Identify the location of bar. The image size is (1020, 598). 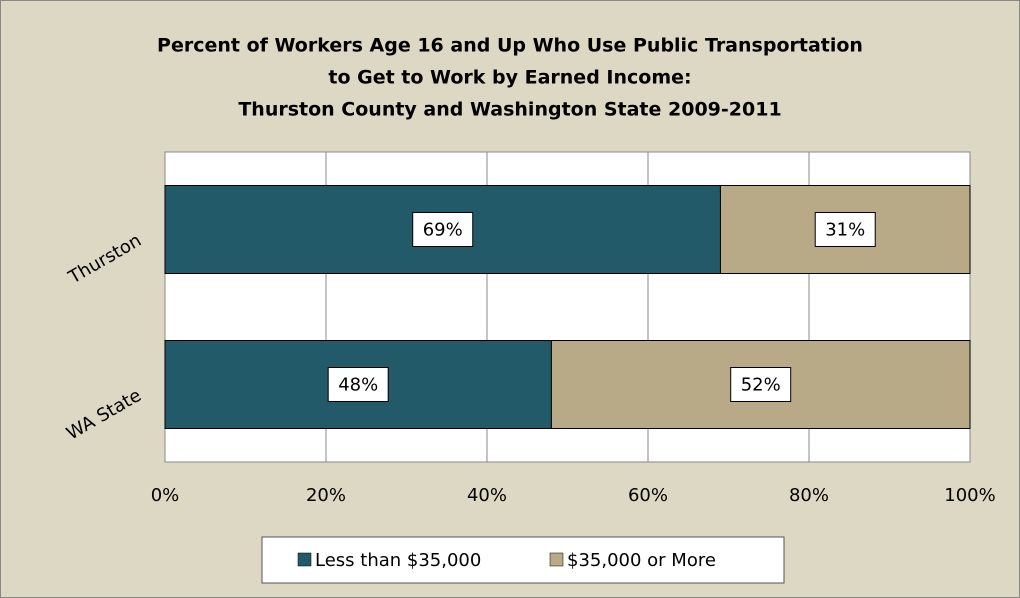
(845, 229).